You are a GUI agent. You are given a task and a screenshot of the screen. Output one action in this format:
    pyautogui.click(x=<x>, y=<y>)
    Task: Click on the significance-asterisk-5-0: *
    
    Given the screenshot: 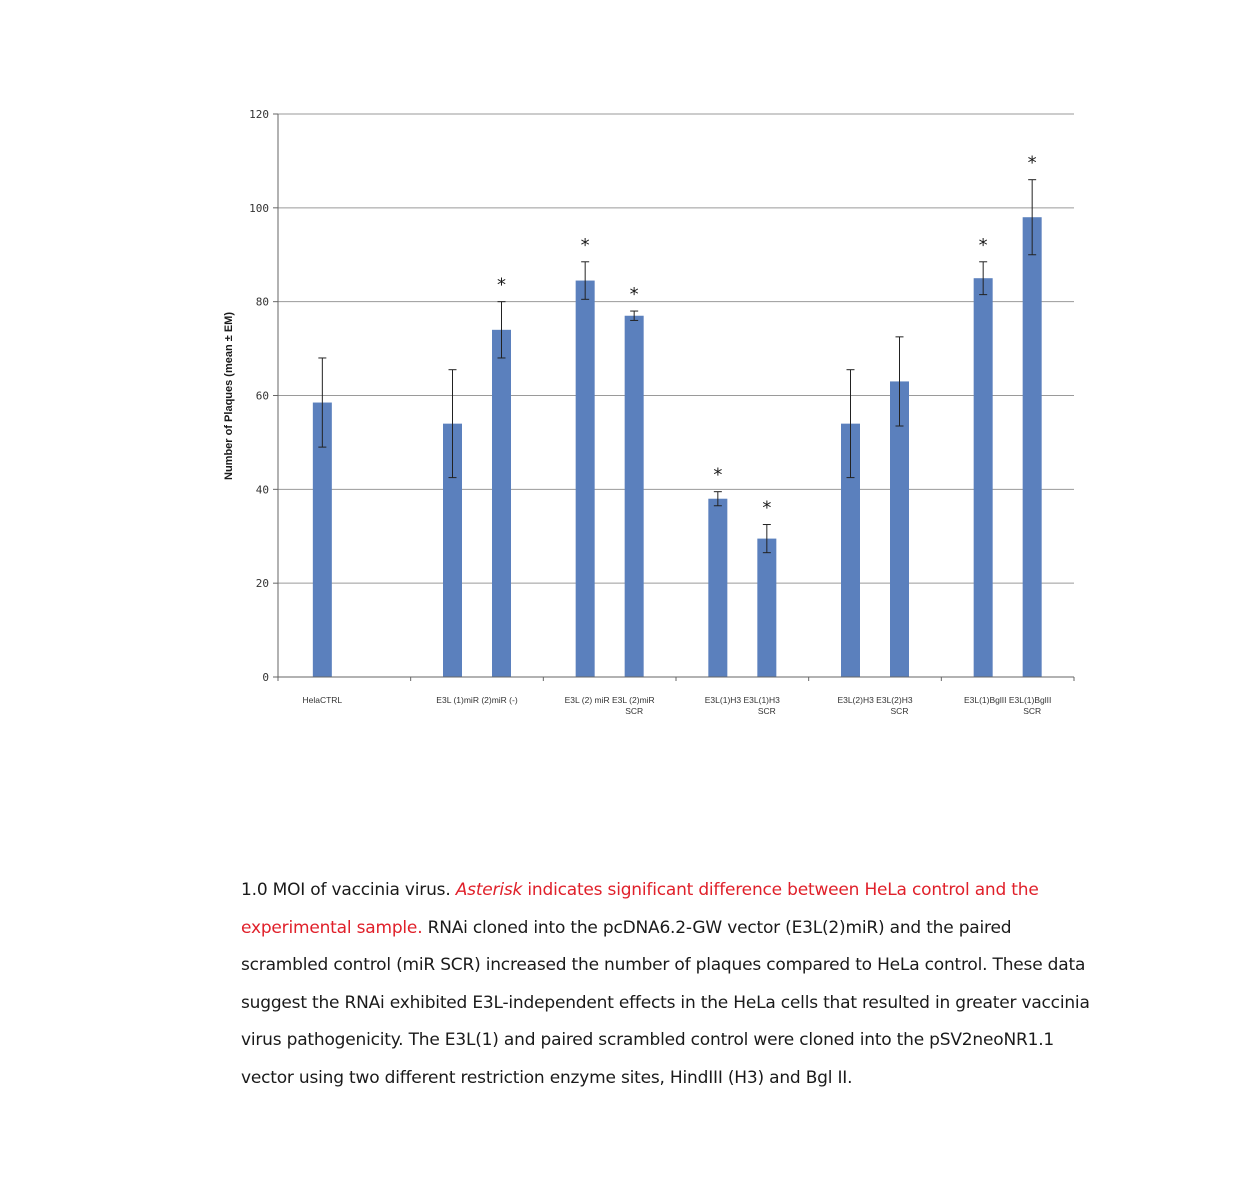 What is the action you would take?
    pyautogui.click(x=983, y=245)
    